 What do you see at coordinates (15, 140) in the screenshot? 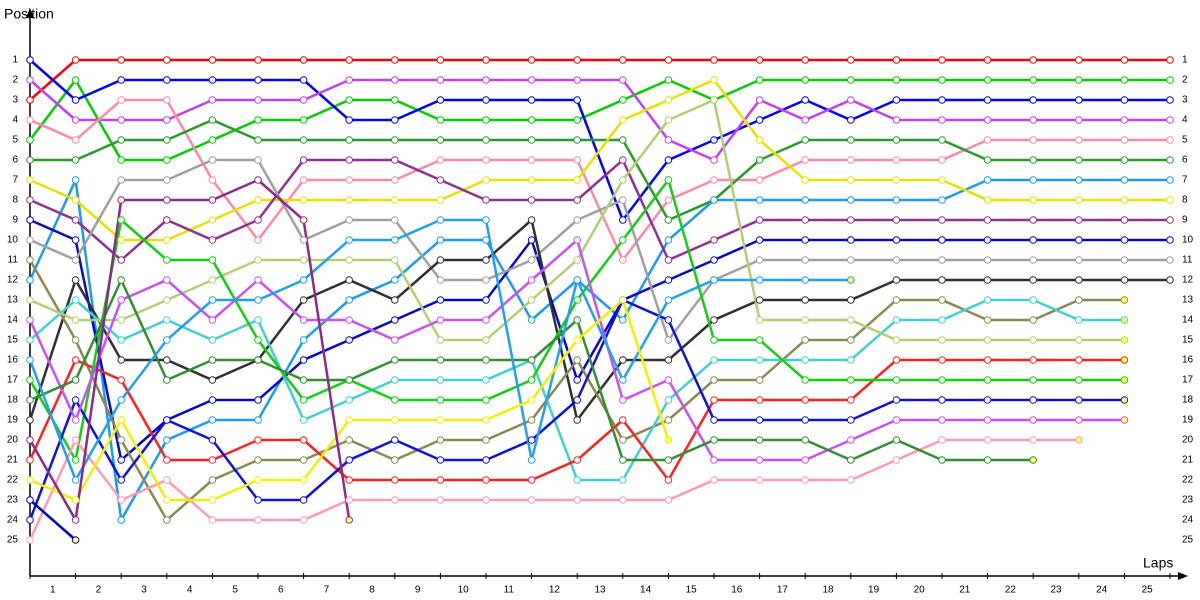
I see `y-tick-label: 5` at bounding box center [15, 140].